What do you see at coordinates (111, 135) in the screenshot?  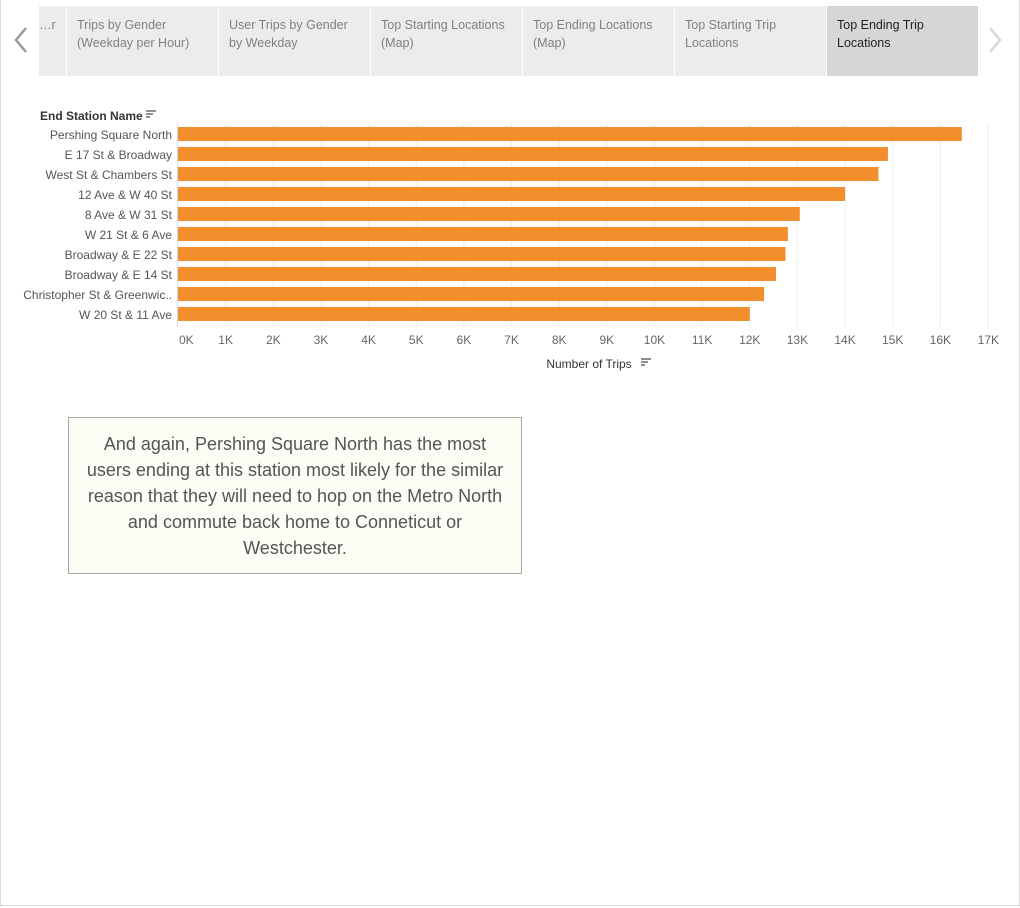 I see `category-label: Pershing Square North` at bounding box center [111, 135].